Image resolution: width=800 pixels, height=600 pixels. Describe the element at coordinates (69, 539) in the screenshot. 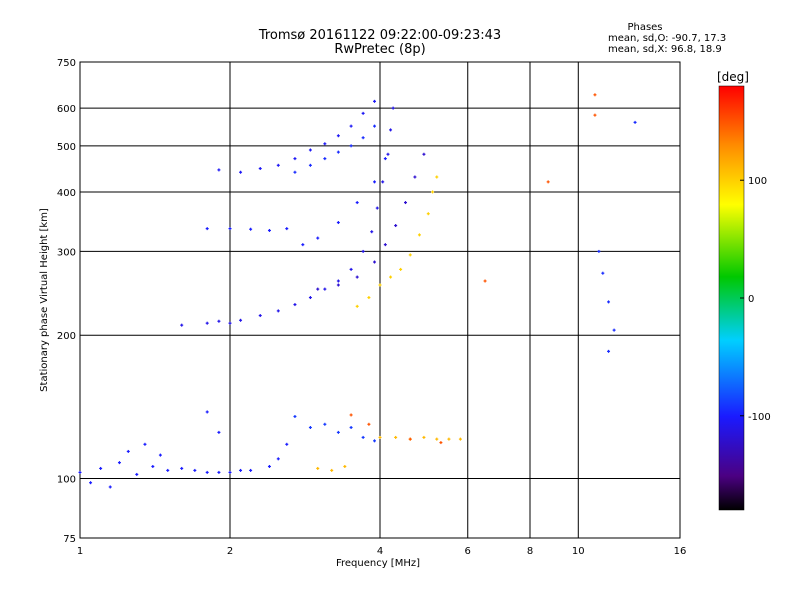

I see `y-tick-label: 75` at that location.